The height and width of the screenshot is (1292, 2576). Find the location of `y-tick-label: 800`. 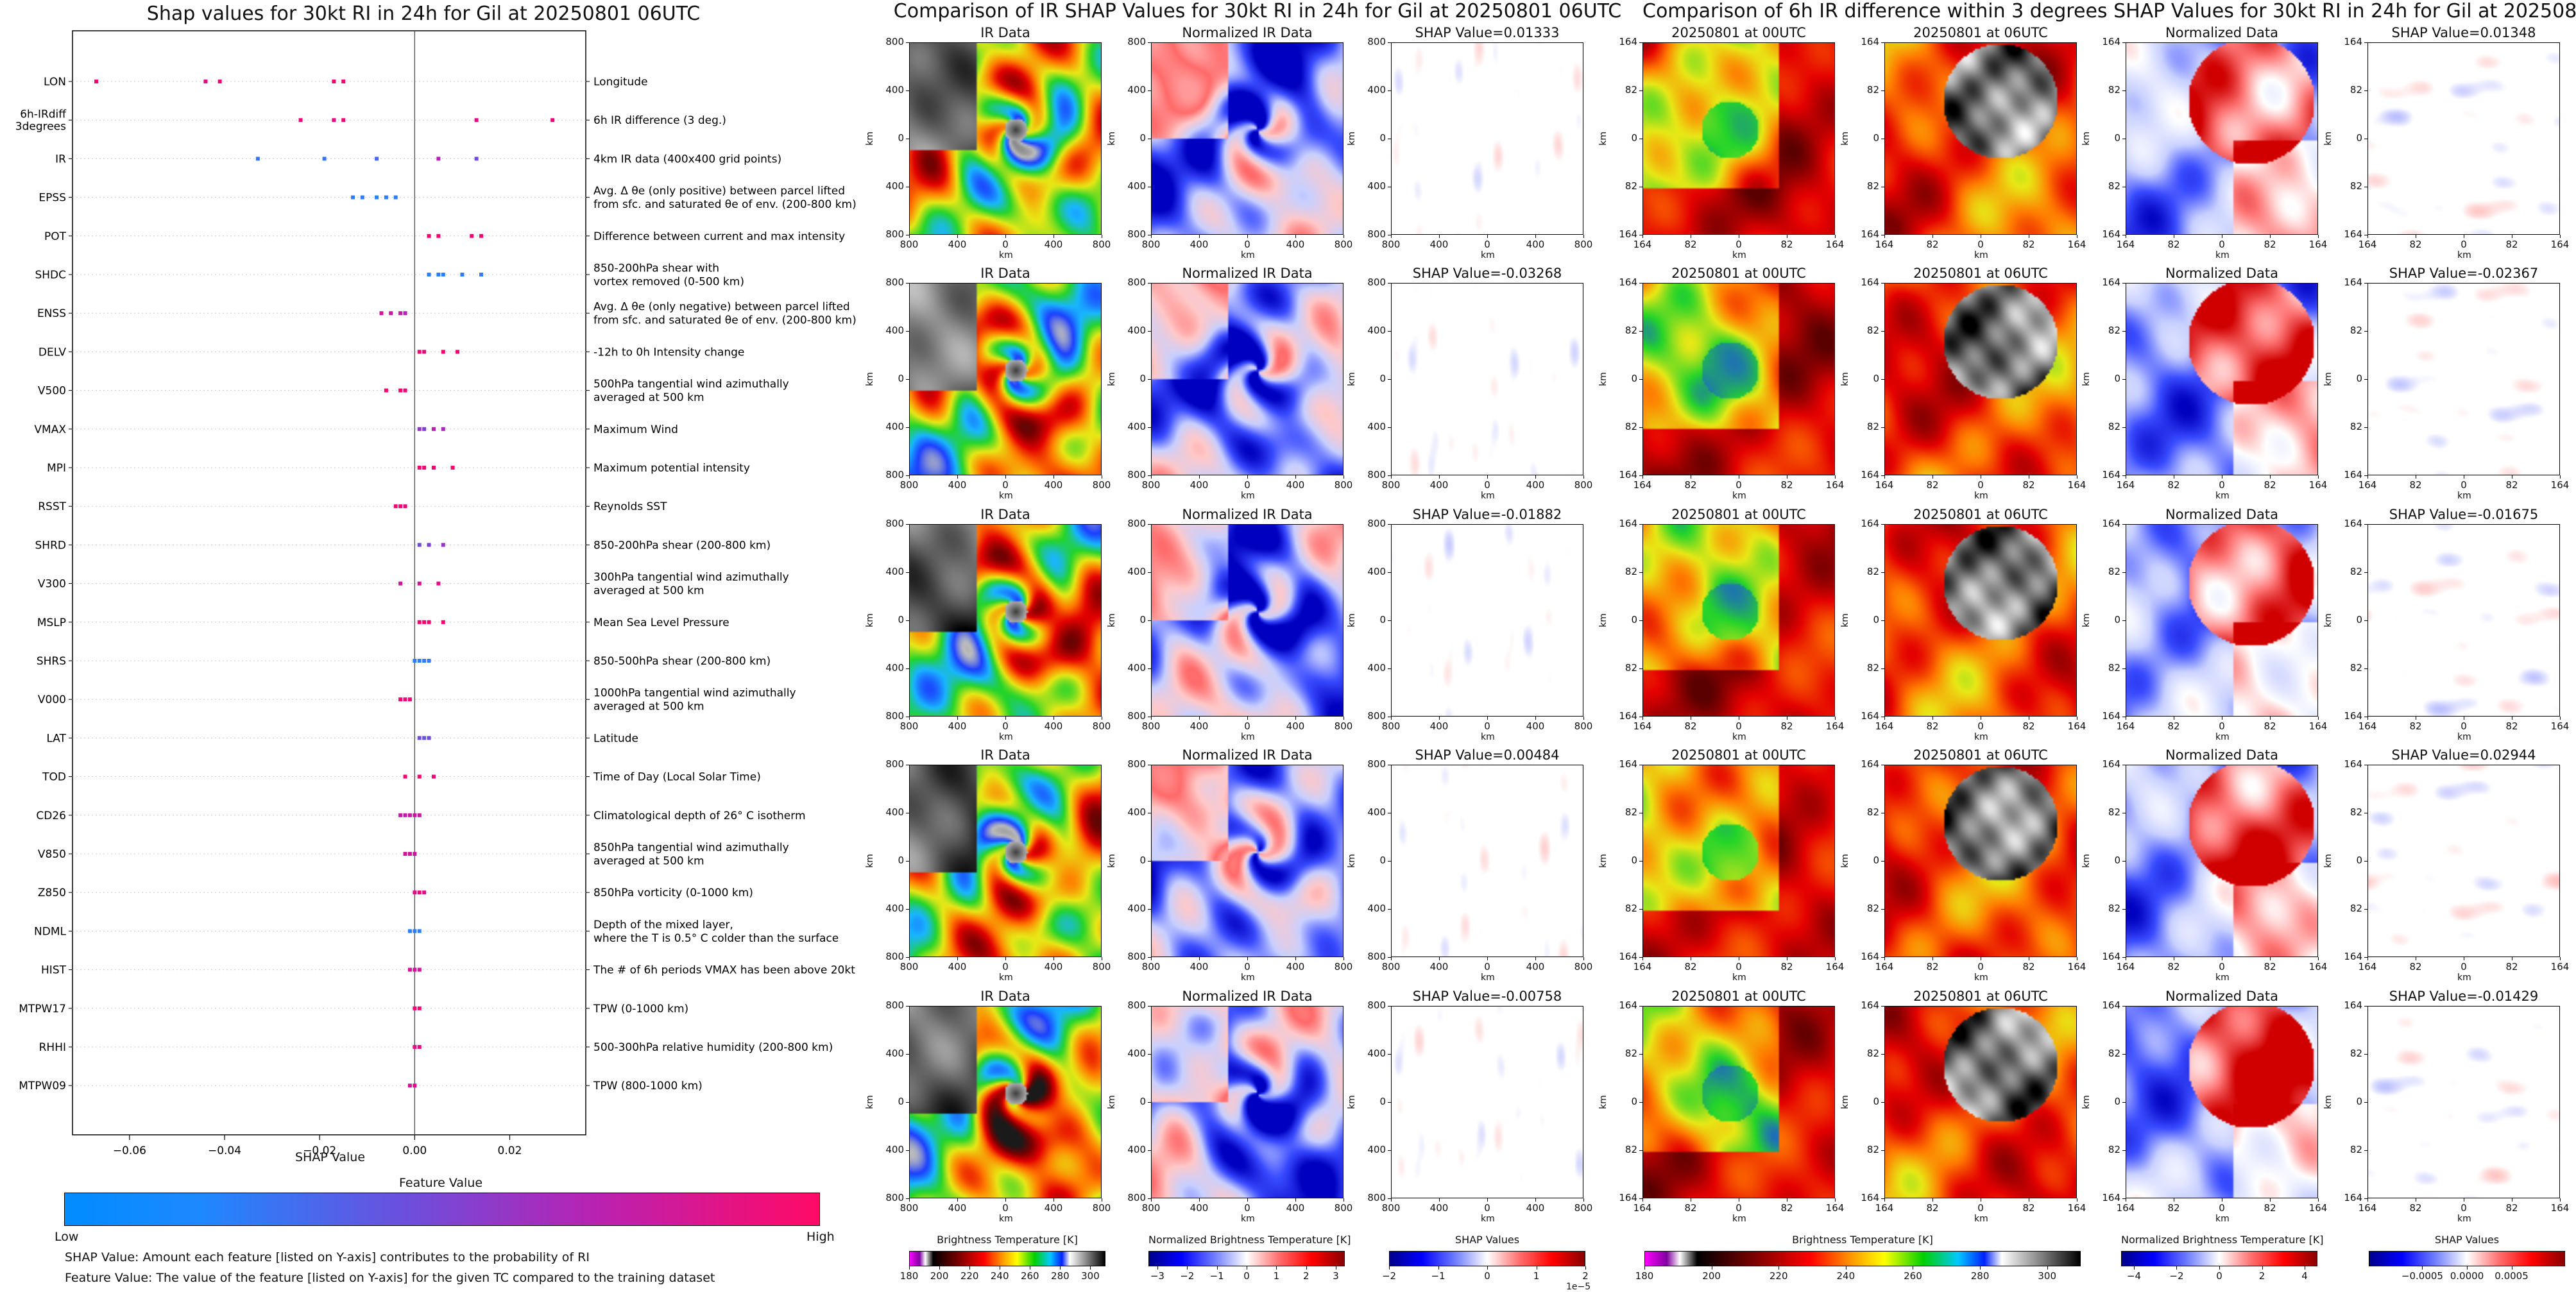

y-tick-label: 800 is located at coordinates (894, 716).